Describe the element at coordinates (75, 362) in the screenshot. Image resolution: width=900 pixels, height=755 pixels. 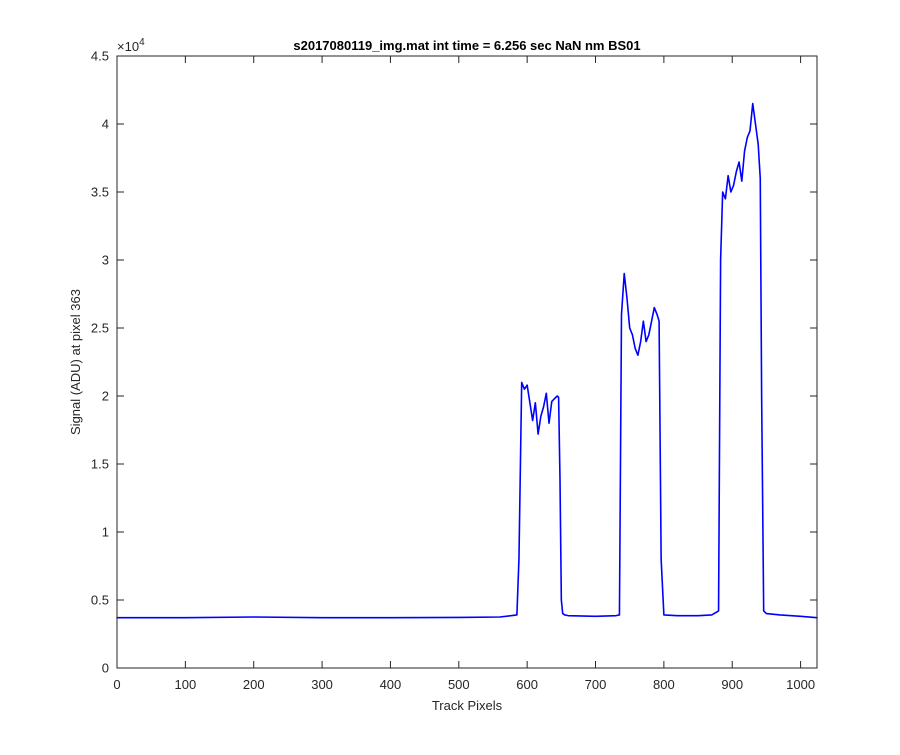
I see `y-axis-label: Signal (ADU) at pixel 363` at that location.